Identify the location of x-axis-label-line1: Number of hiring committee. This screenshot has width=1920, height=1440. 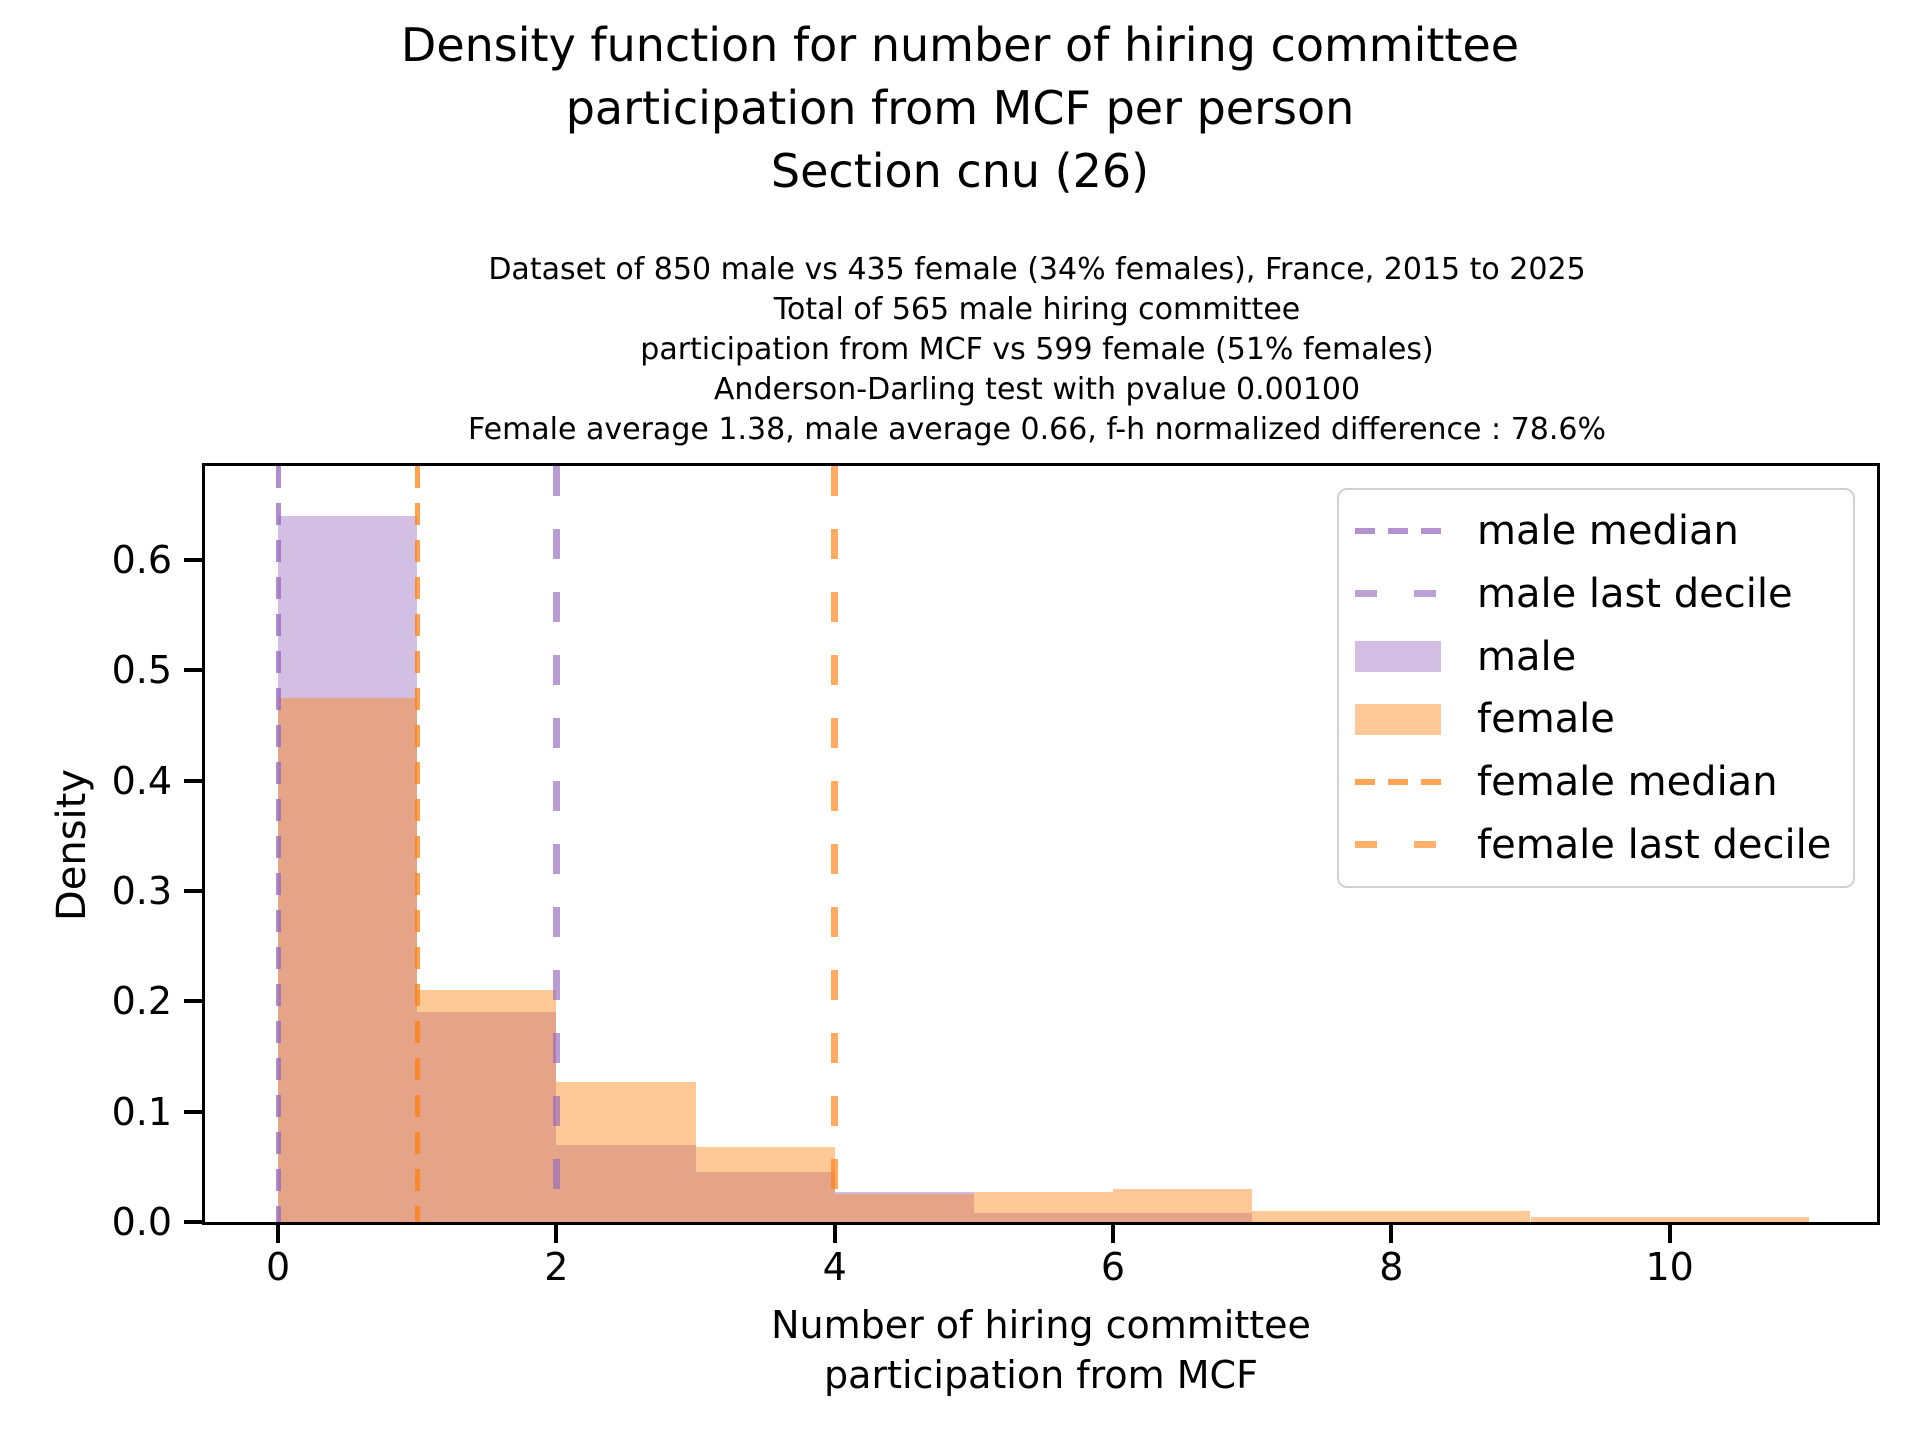
(1041, 1325).